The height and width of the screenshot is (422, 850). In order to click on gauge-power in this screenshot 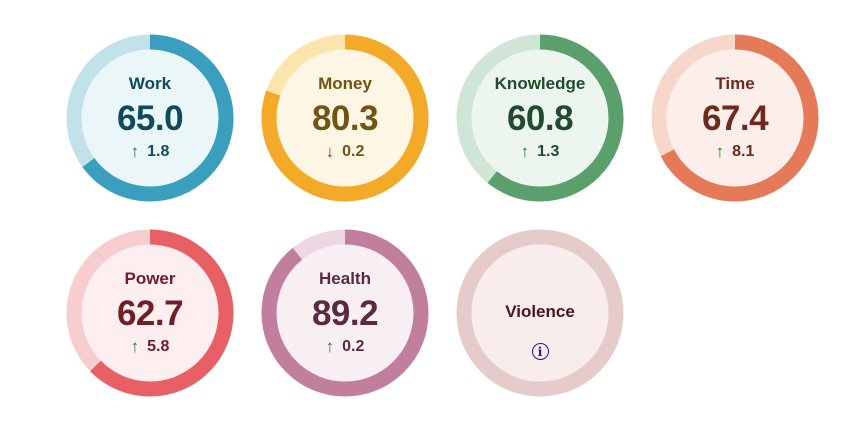, I will do `click(150, 313)`.